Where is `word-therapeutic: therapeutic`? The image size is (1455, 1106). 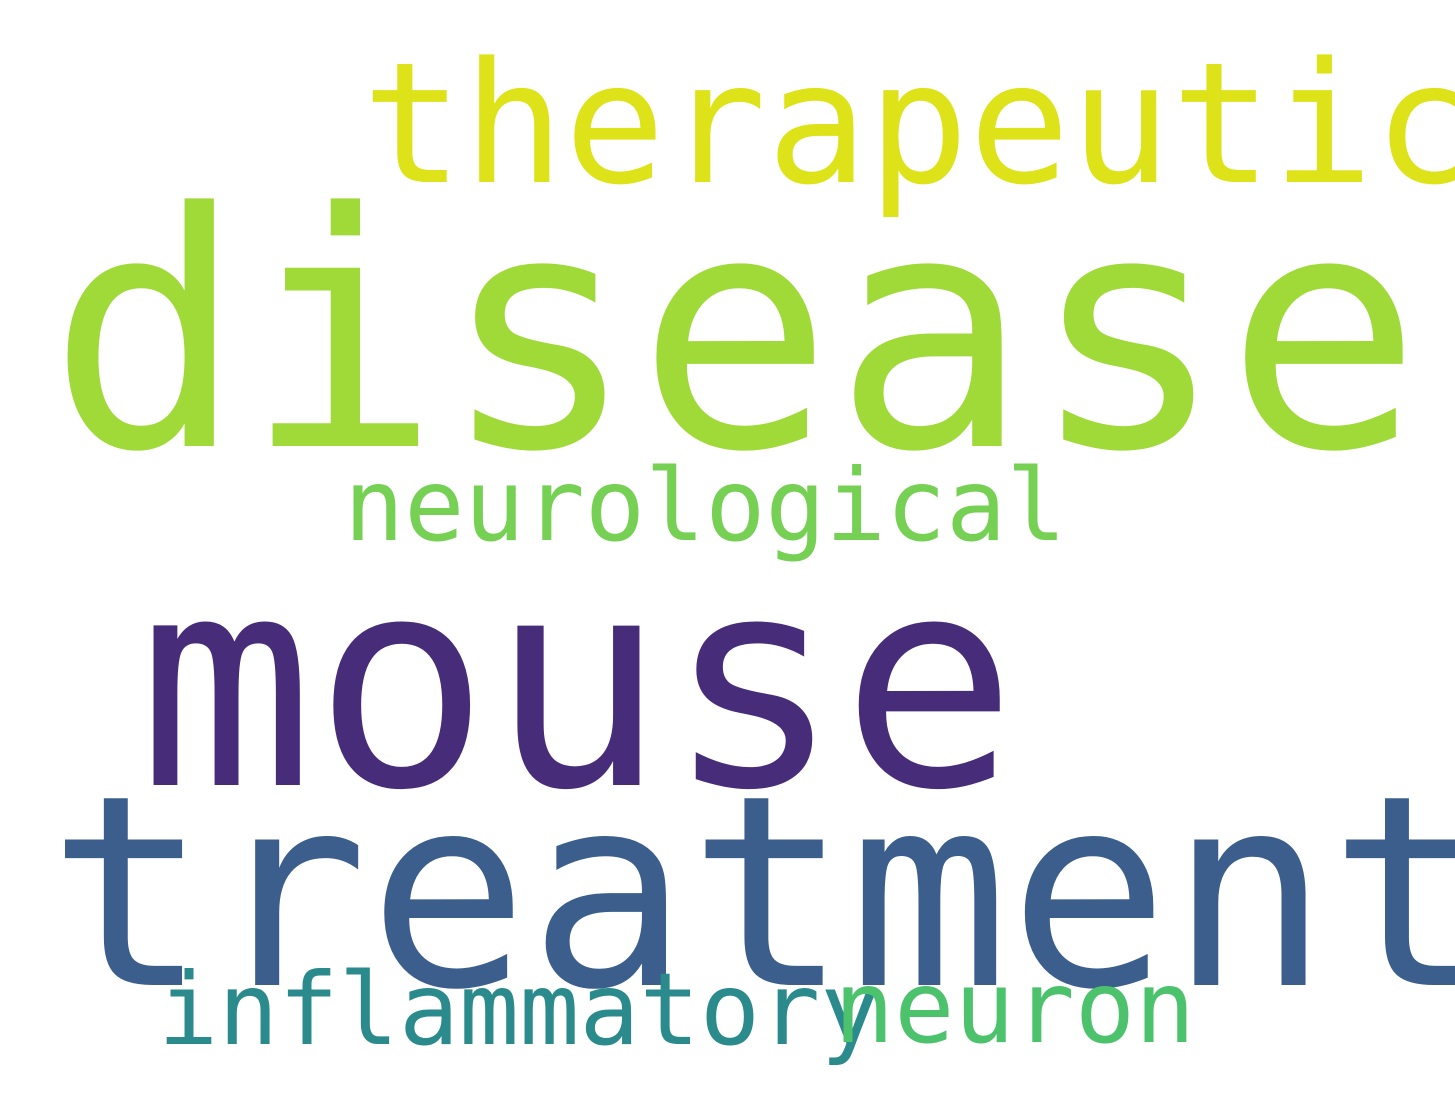 word-therapeutic: therapeutic is located at coordinates (908, 124).